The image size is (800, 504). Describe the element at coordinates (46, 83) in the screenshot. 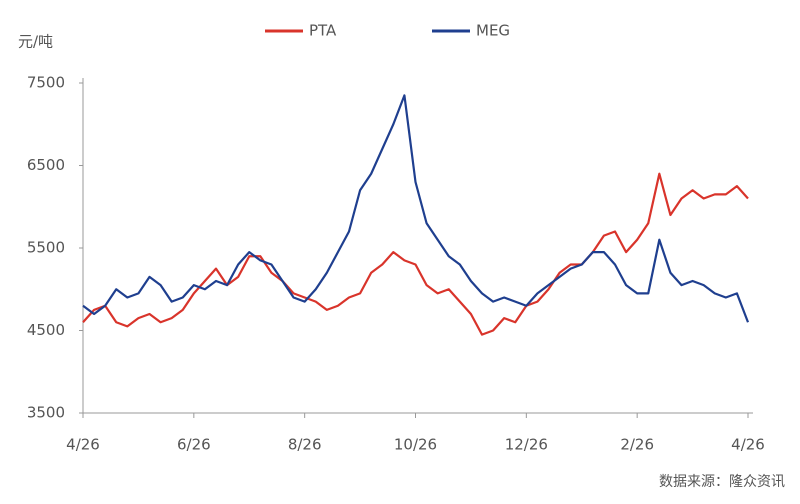

I see `y-tick-label: 7500` at that location.